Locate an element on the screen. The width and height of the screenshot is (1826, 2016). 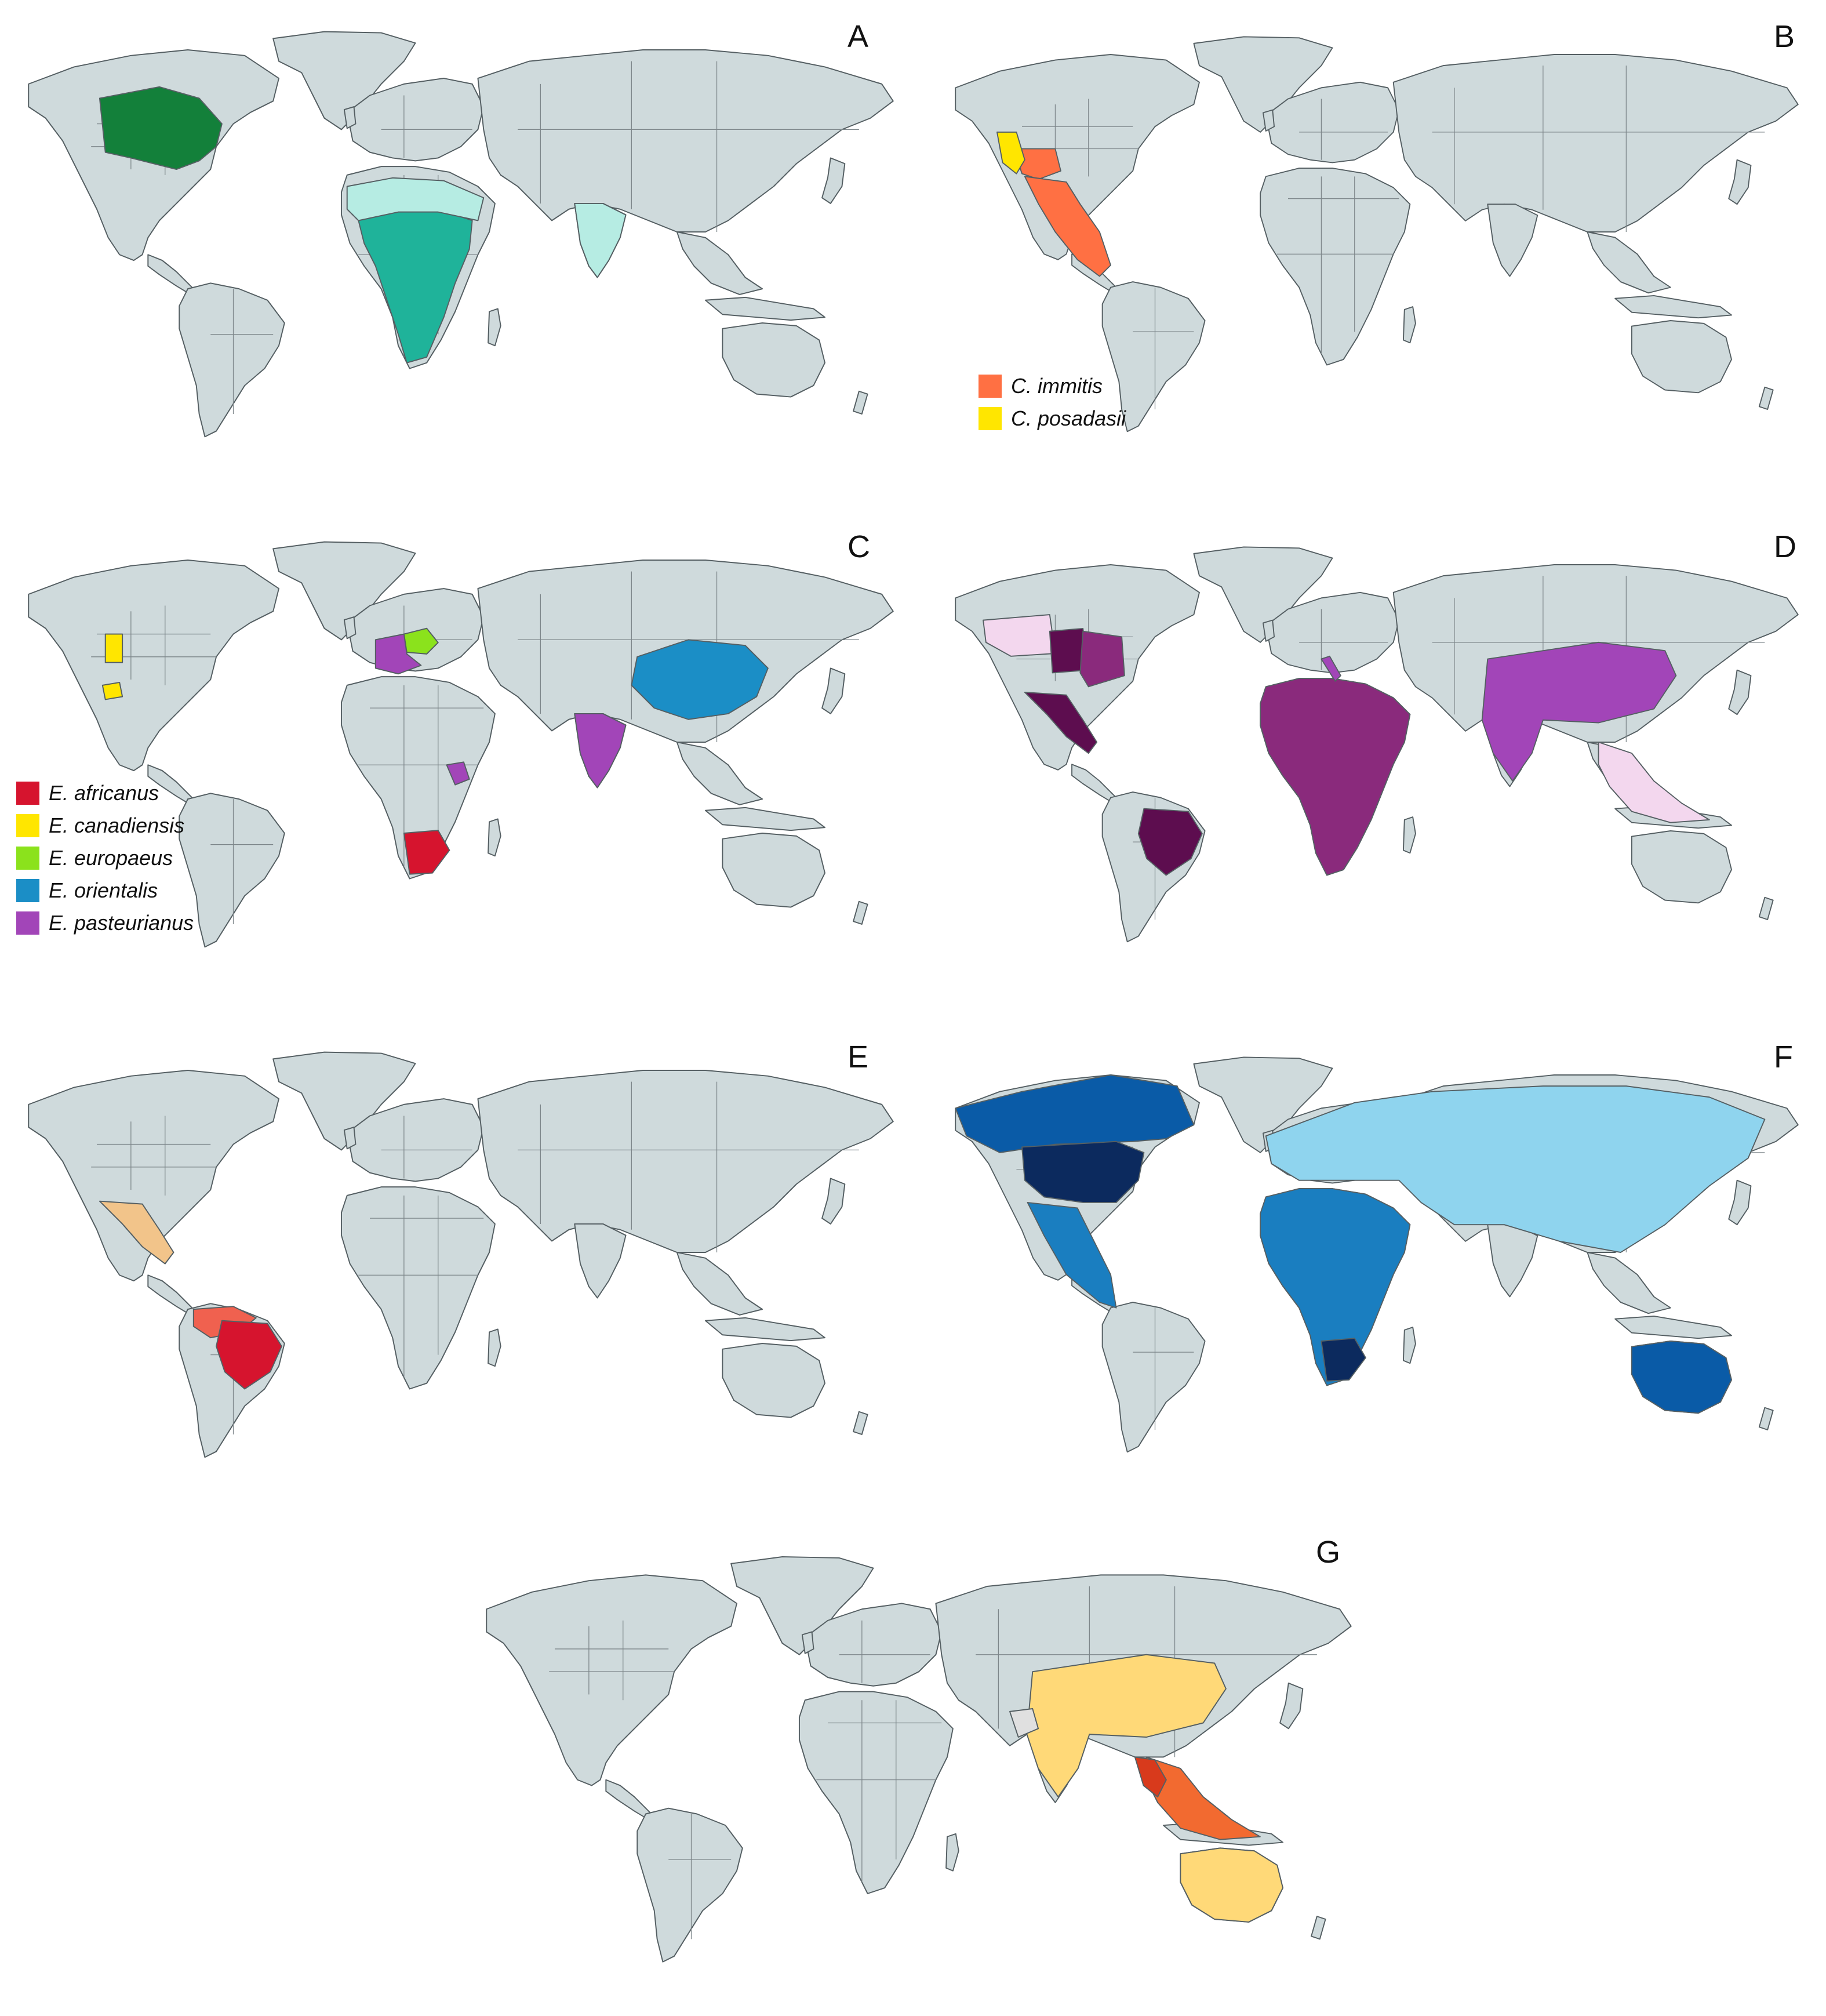
legend-item: E. europaeus is located at coordinates (105, 858).